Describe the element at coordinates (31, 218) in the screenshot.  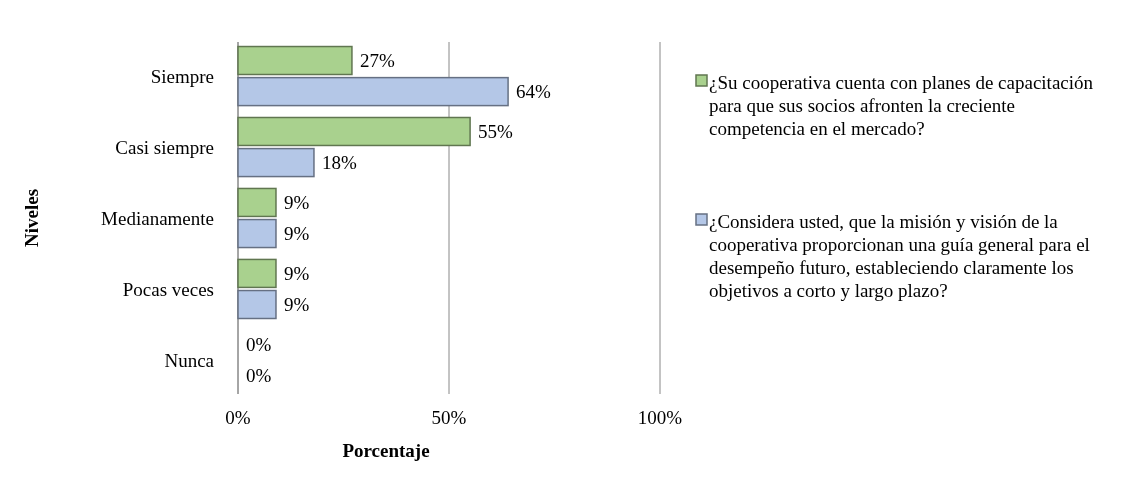
I see `y-axis-title: Niveles` at that location.